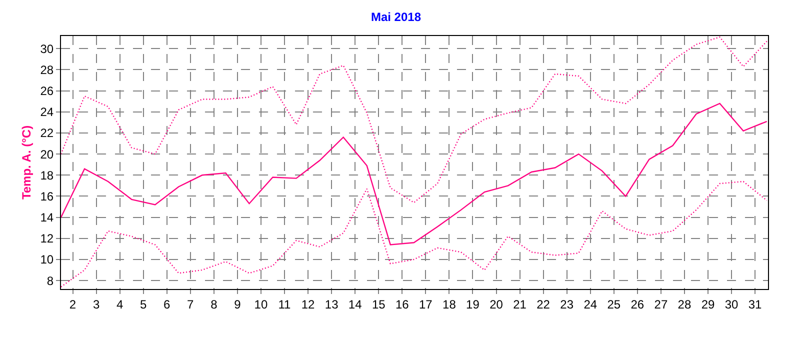 The height and width of the screenshot is (337, 792). I want to click on y-tick-label: 30, so click(47, 49).